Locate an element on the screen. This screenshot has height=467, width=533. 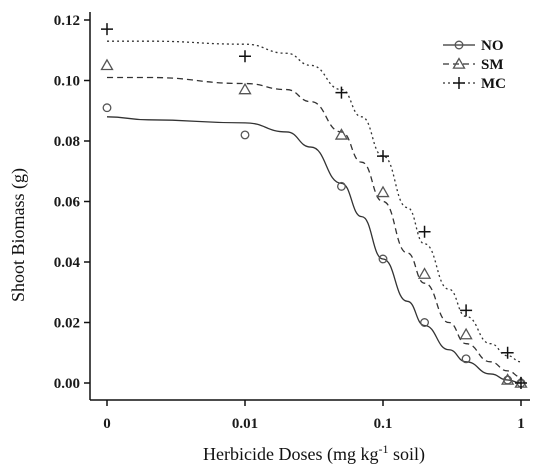
y-tick-label: 0.06 is located at coordinates (67, 203).